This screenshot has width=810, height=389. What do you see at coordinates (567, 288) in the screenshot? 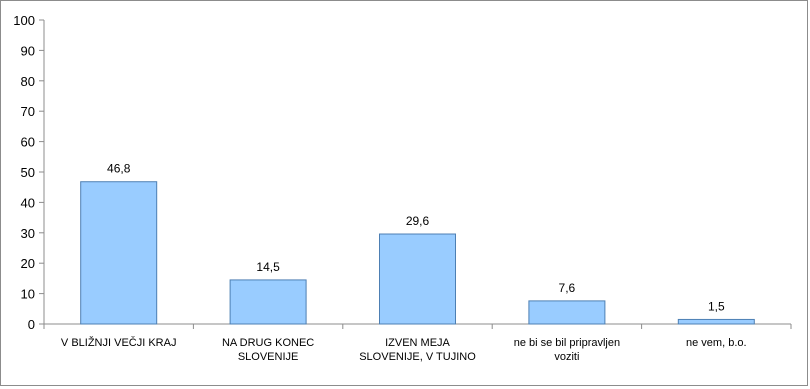
I see `data-label: 7,6` at bounding box center [567, 288].